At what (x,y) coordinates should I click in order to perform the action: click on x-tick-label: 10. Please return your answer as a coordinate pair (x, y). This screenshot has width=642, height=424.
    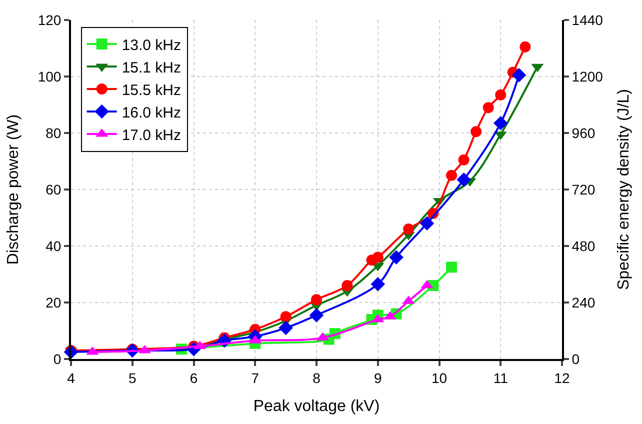
    Looking at the image, I should click on (439, 378).